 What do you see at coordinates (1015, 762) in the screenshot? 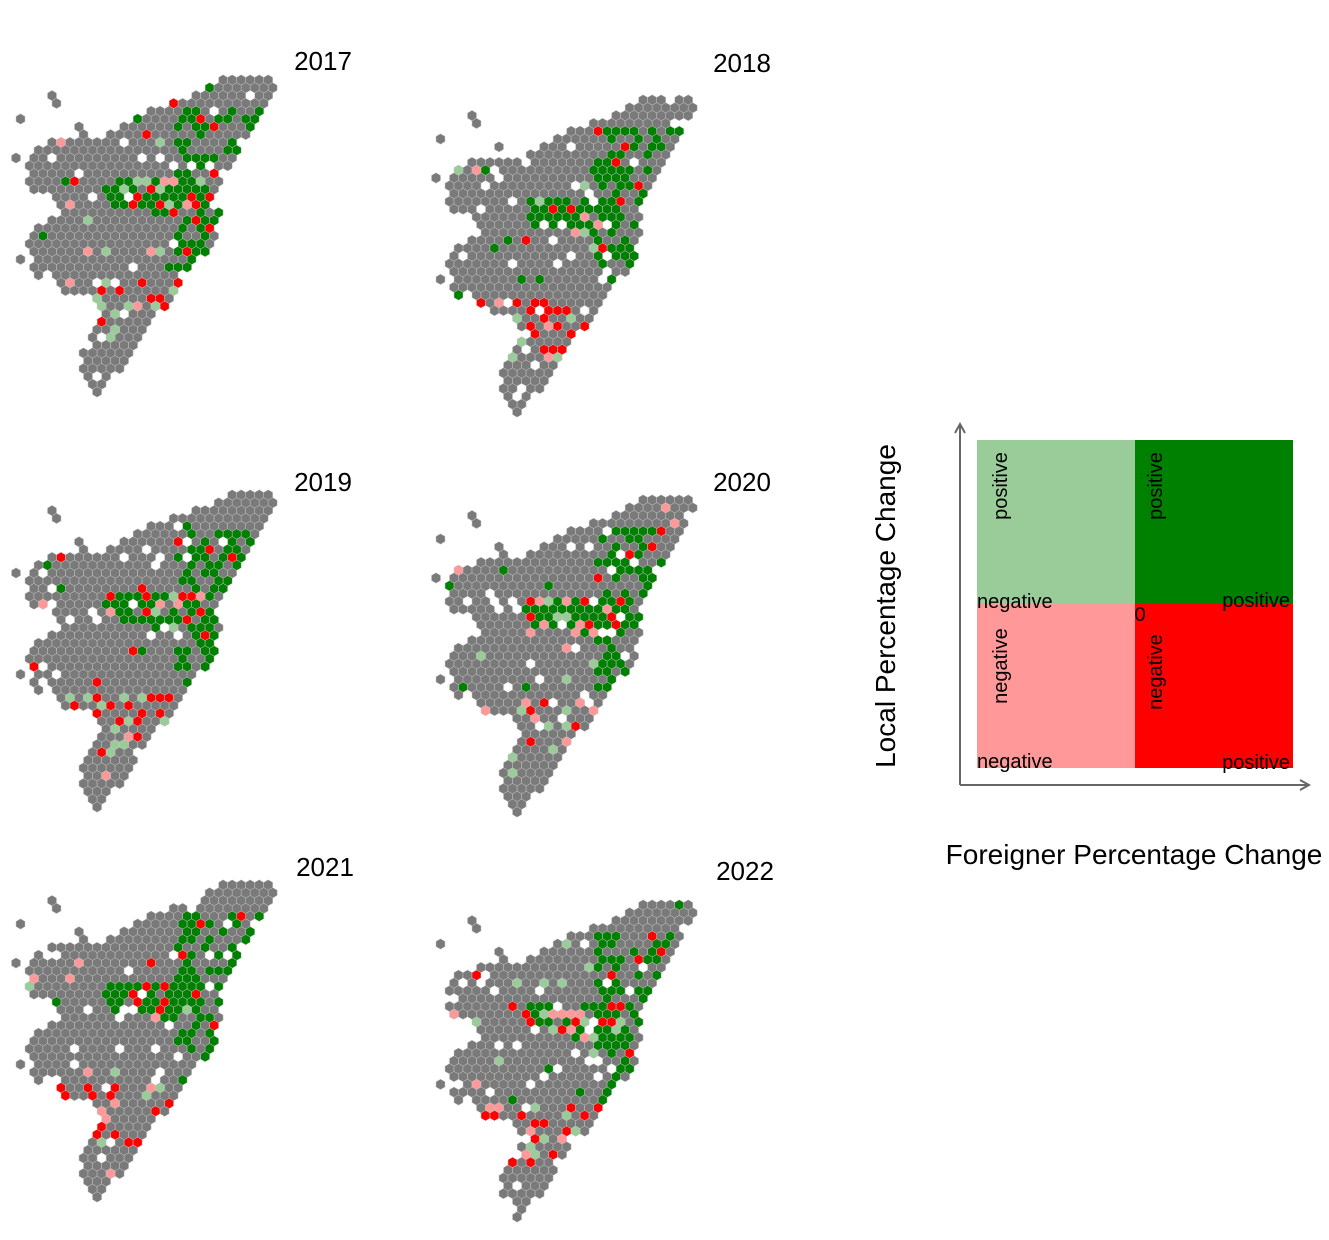
I see `legend-bottom-left-horizontal: negative` at bounding box center [1015, 762].